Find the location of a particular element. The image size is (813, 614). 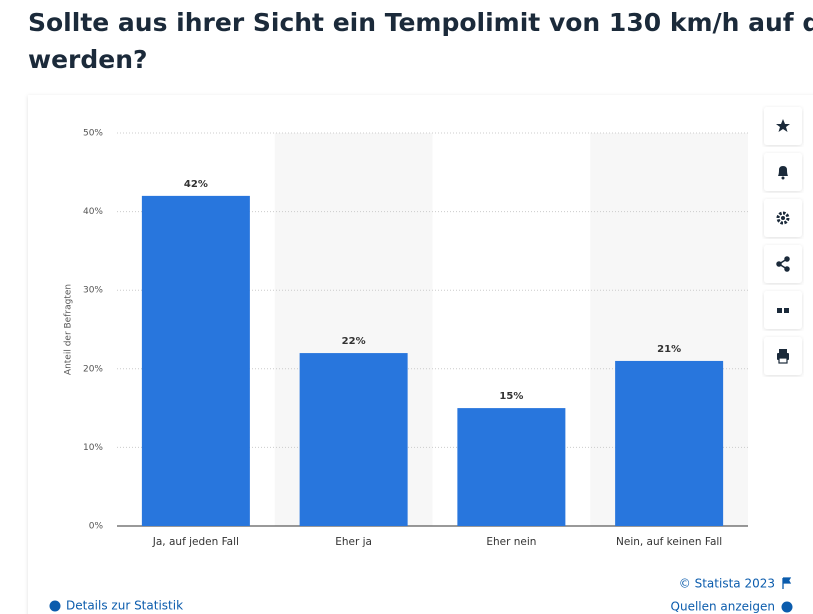

y-tick-label: 10% is located at coordinates (93, 448).